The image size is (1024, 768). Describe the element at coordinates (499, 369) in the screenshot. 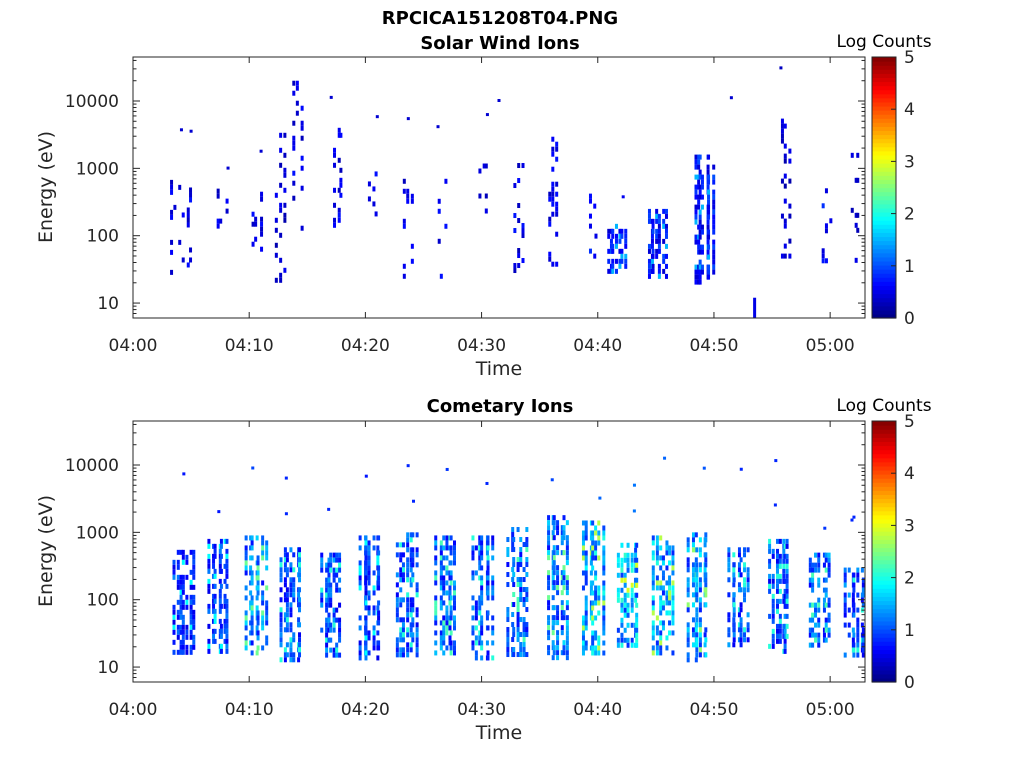

I see `xlabel-solar-wind: Time` at that location.